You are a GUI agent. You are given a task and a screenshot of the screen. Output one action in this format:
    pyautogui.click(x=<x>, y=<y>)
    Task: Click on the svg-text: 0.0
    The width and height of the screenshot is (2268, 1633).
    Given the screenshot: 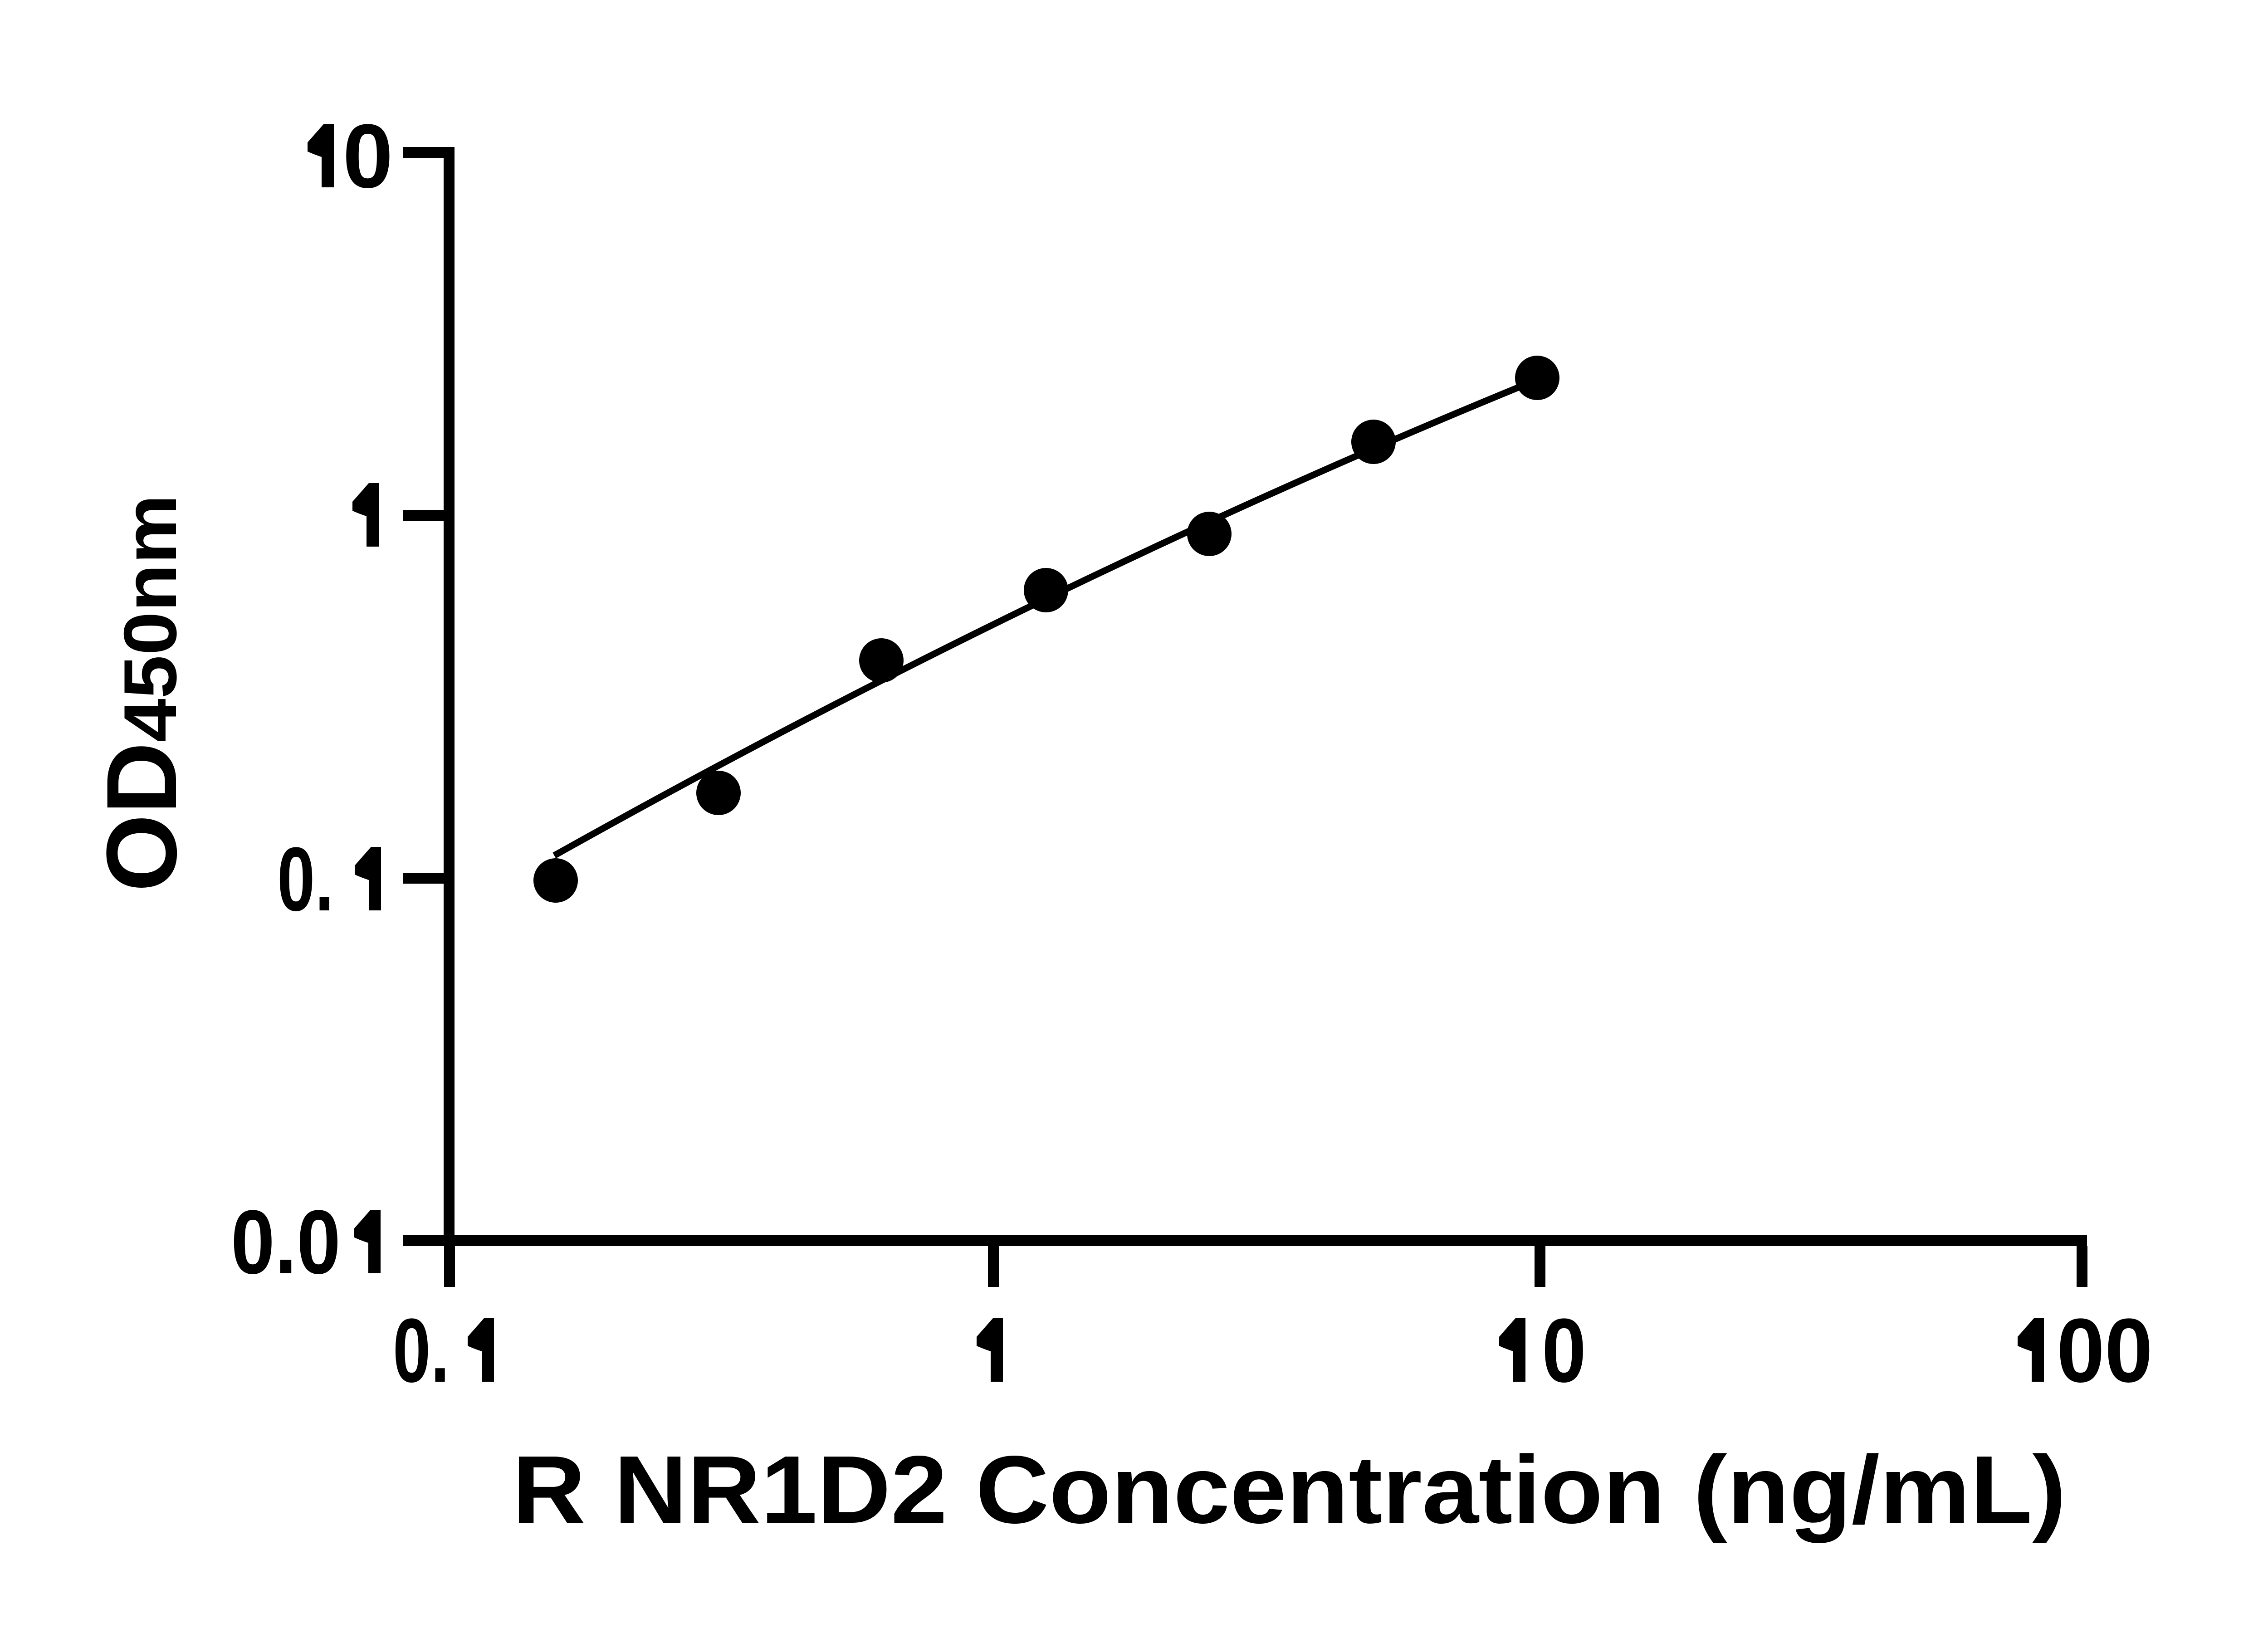 What is the action you would take?
    pyautogui.click(x=286, y=1242)
    